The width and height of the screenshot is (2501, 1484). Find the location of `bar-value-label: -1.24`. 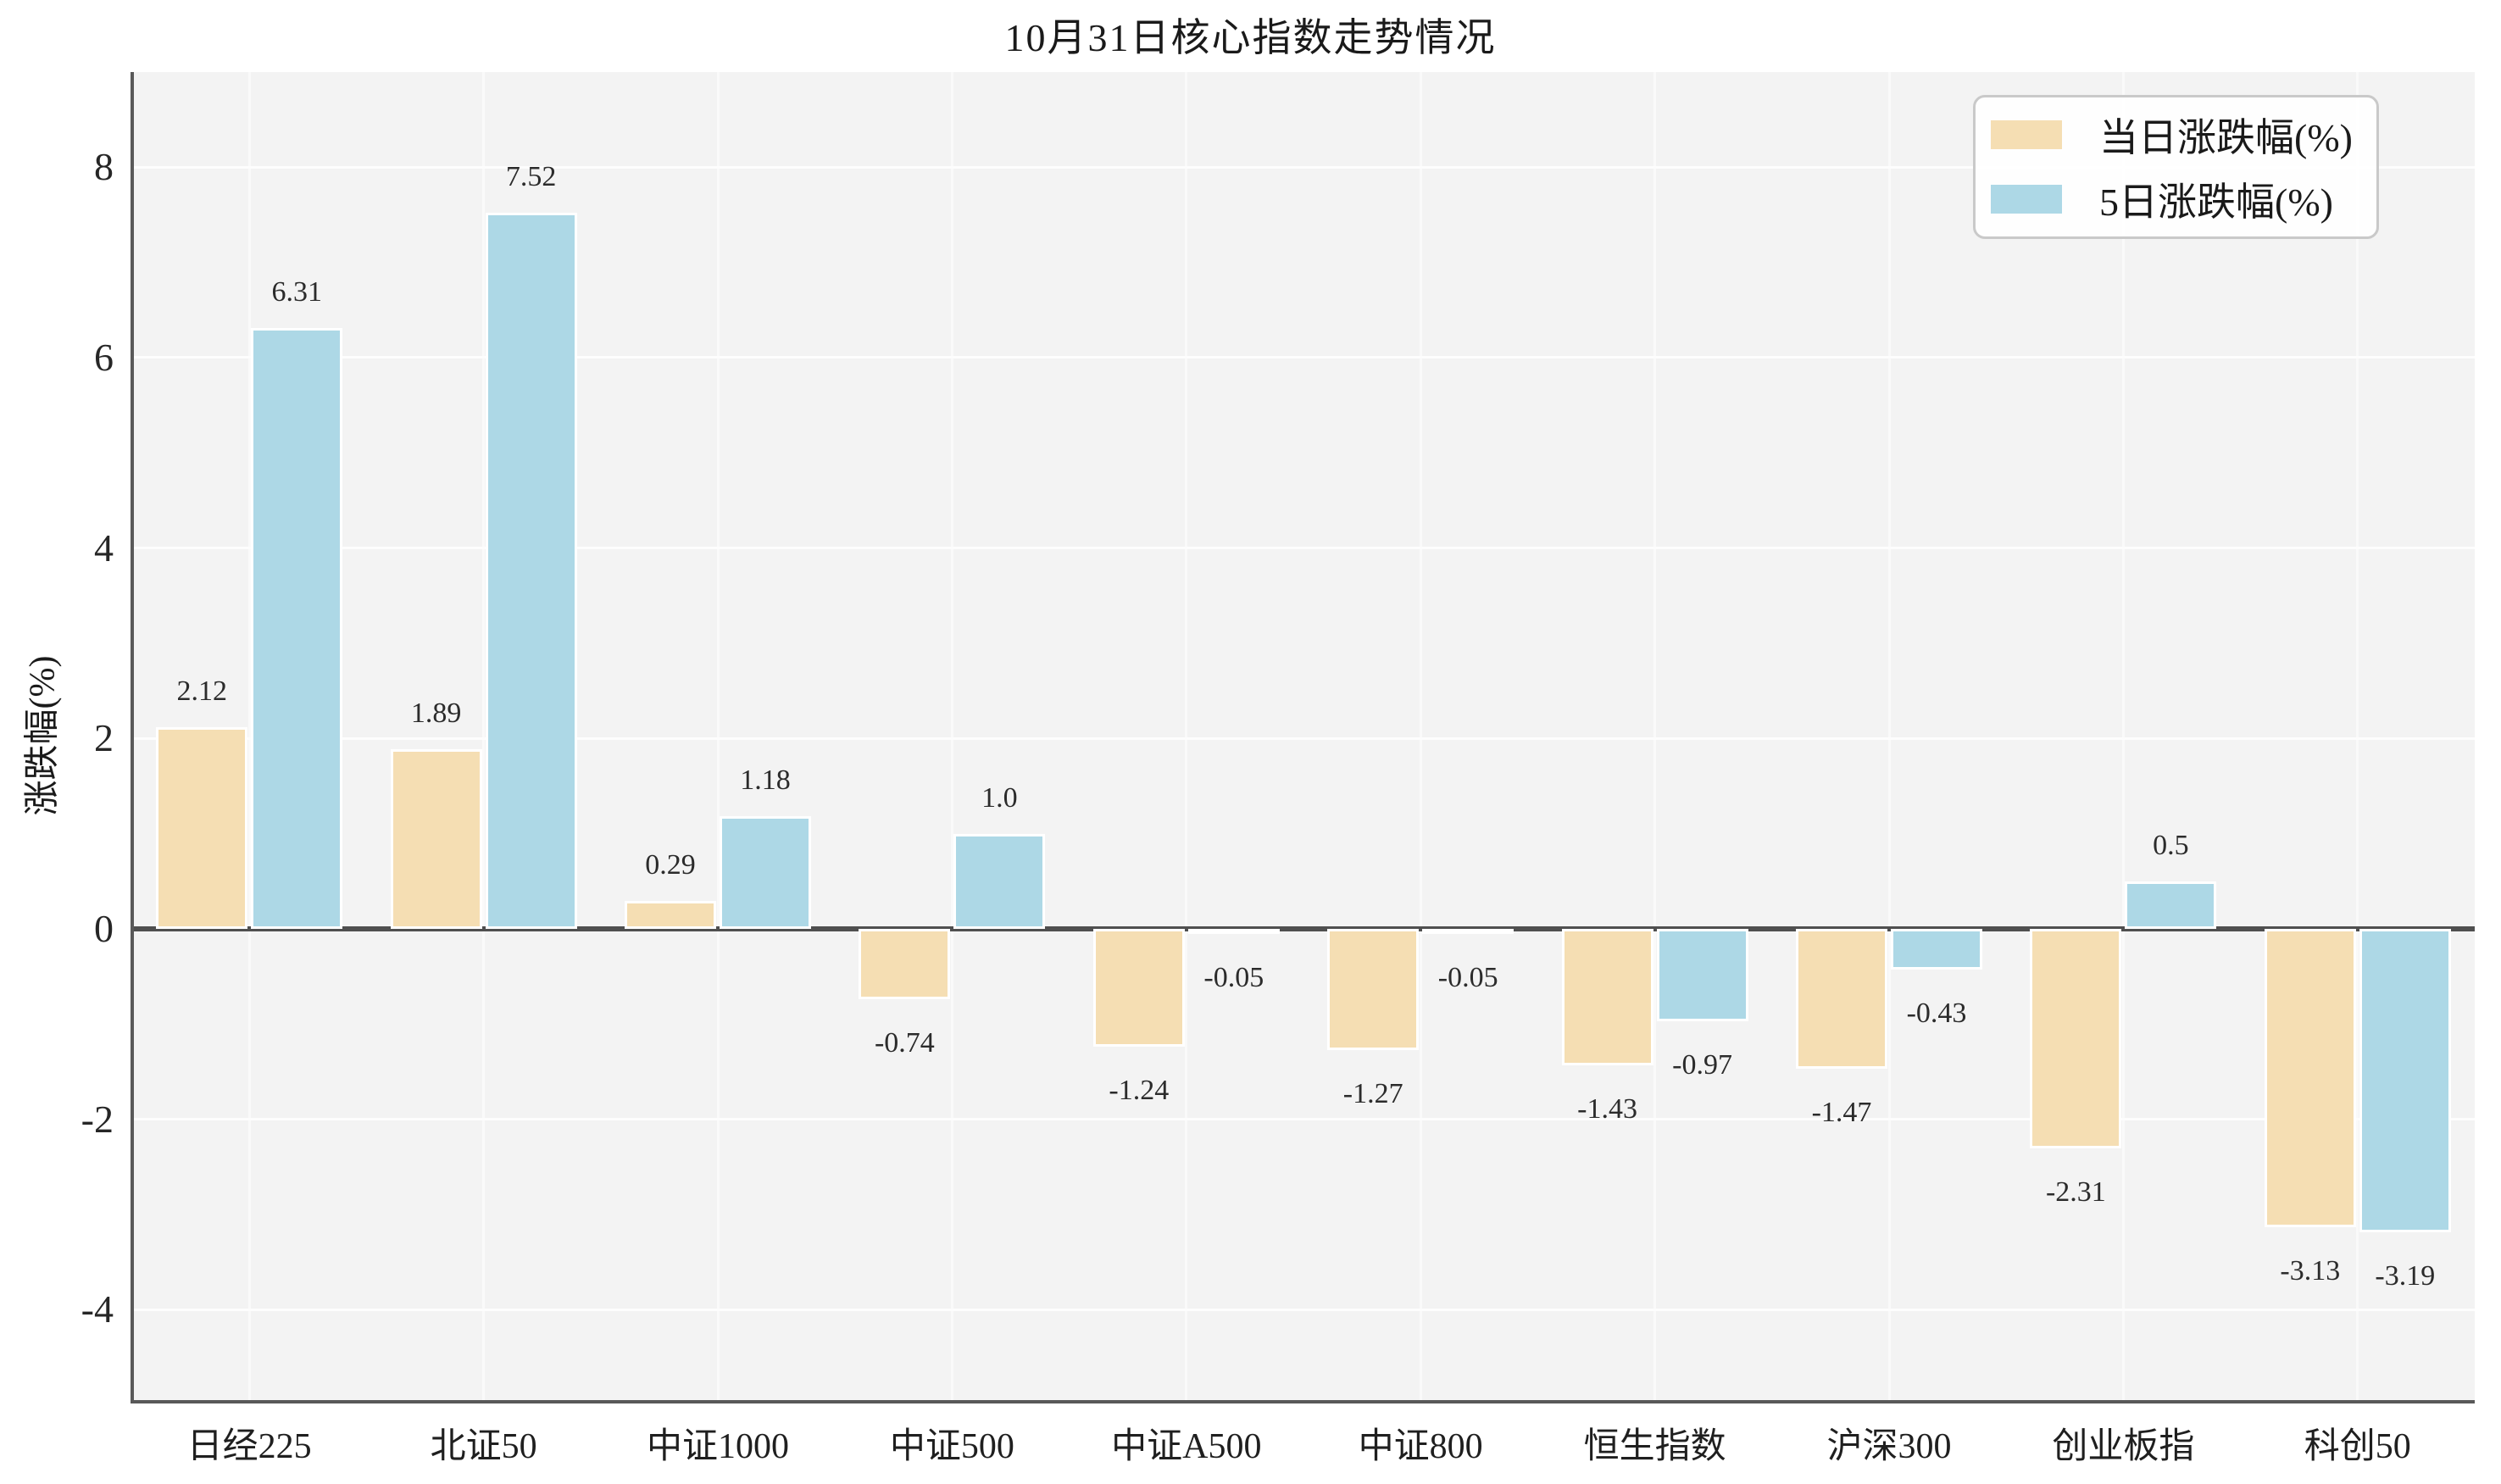

bar-value-label: -1.24 is located at coordinates (1139, 1091).